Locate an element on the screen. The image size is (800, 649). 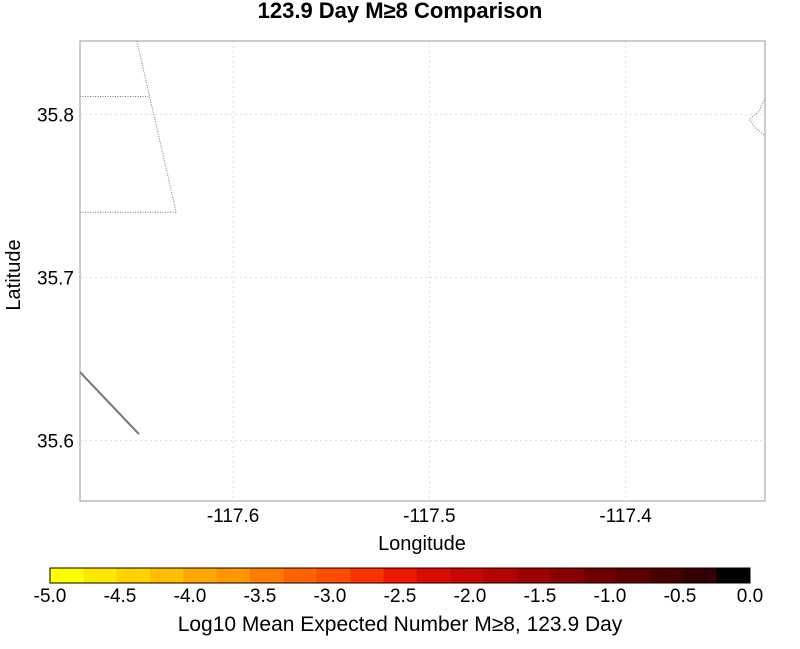
y-tick-label: 35.8 is located at coordinates (55, 115).